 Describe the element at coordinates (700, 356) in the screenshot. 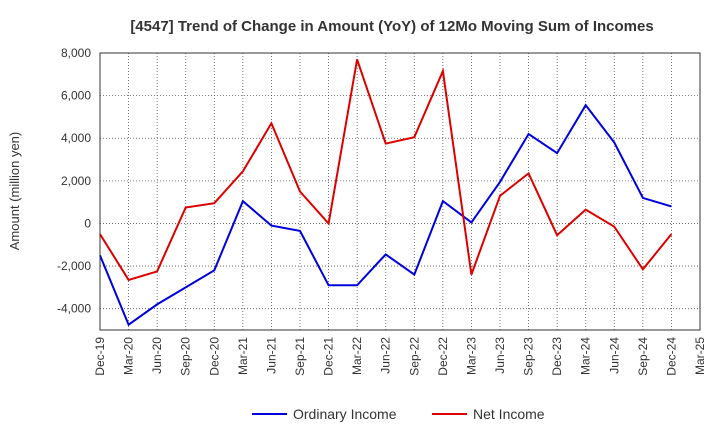

I see `x-tick-label: Mar-25` at that location.